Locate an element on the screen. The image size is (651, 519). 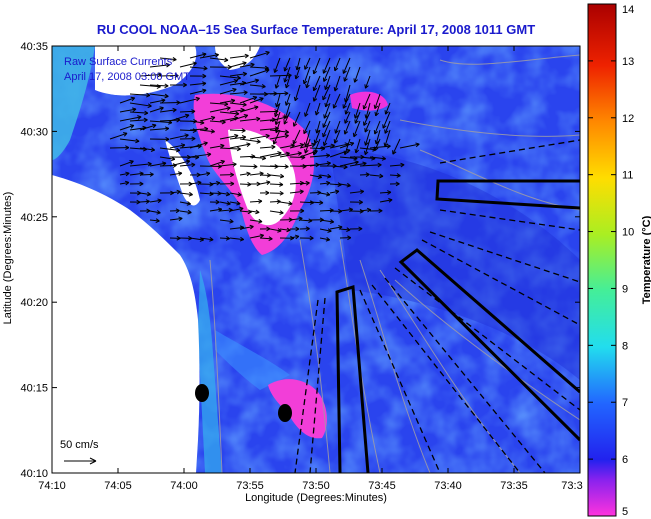
current-time: April 17, 2008 03:00 GMT is located at coordinates (127, 77).